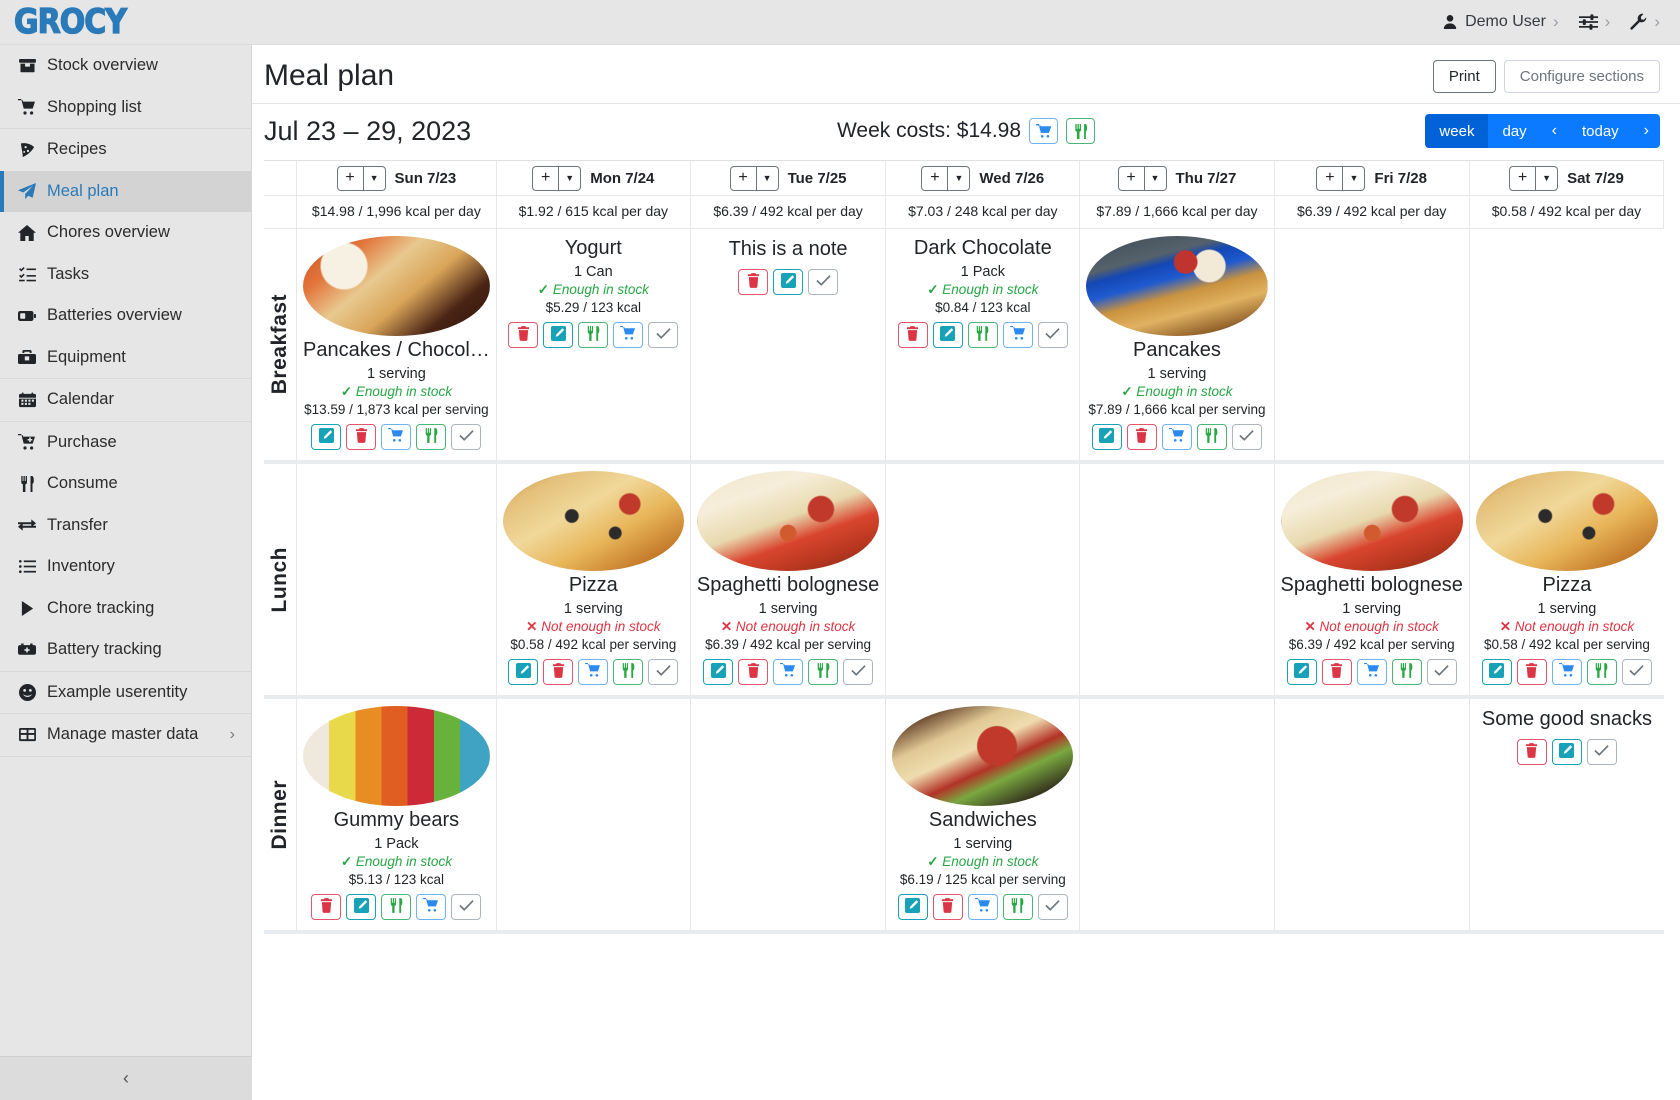  What do you see at coordinates (1514, 131) in the screenshot?
I see `view-day-button: day` at bounding box center [1514, 131].